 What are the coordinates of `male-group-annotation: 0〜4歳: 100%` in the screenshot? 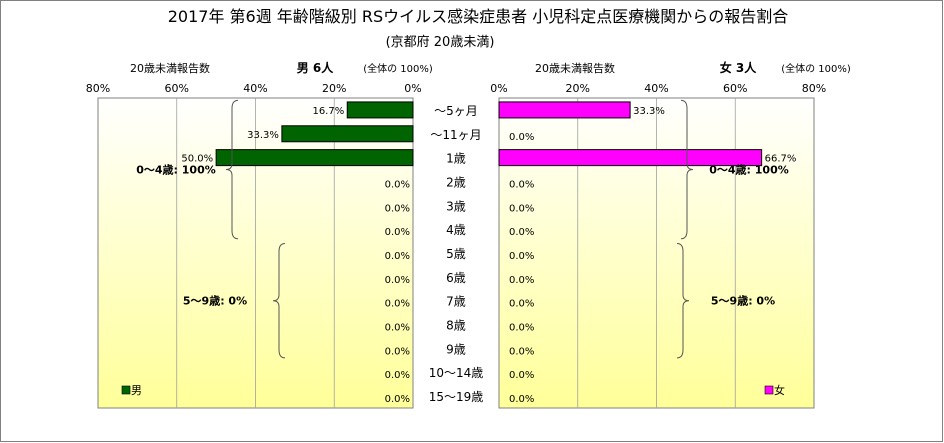 It's located at (176, 170).